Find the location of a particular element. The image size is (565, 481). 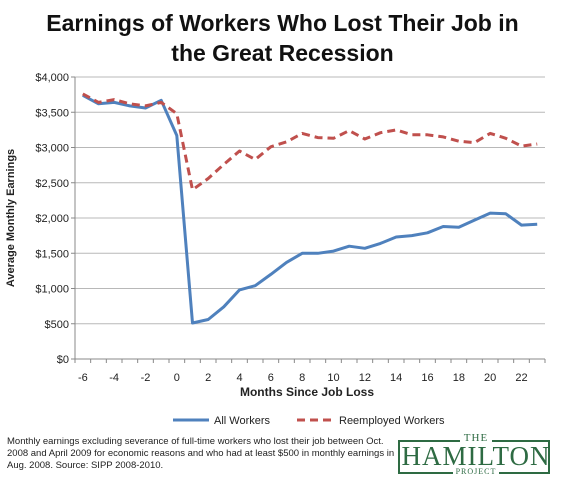

legend-label: Reemployed Workers is located at coordinates (392, 421).